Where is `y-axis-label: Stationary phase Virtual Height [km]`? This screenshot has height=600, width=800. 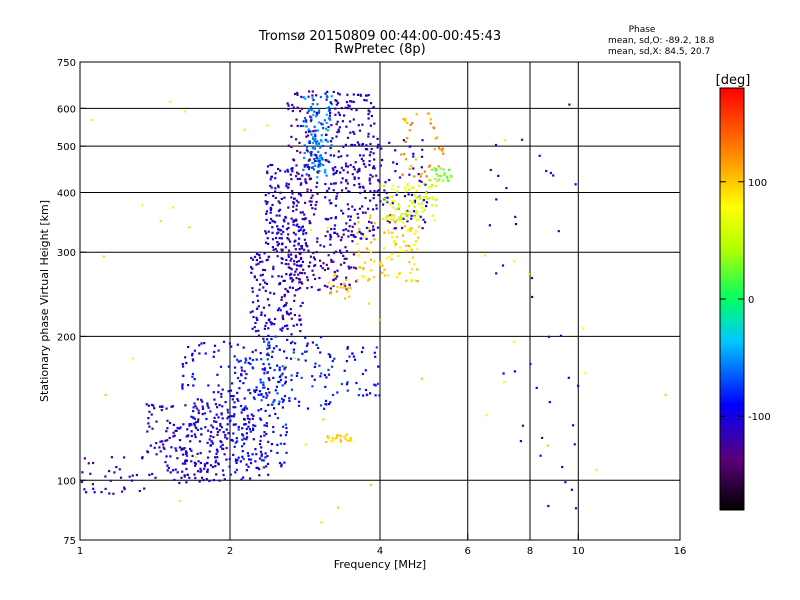 y-axis-label: Stationary phase Virtual Height [km] is located at coordinates (44, 301).